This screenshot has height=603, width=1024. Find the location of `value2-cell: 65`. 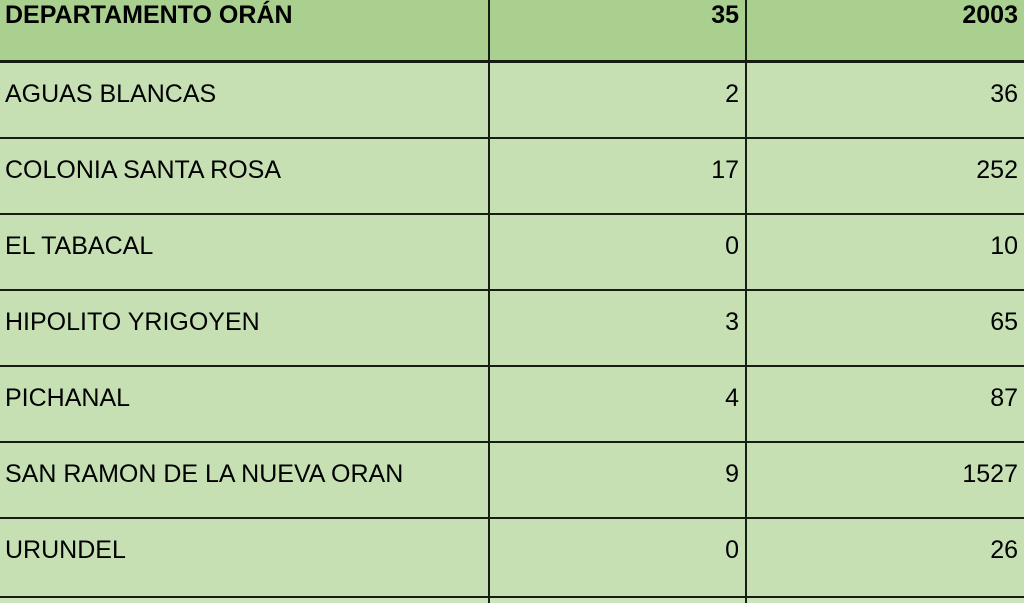

value2-cell: 65 is located at coordinates (1004, 322).